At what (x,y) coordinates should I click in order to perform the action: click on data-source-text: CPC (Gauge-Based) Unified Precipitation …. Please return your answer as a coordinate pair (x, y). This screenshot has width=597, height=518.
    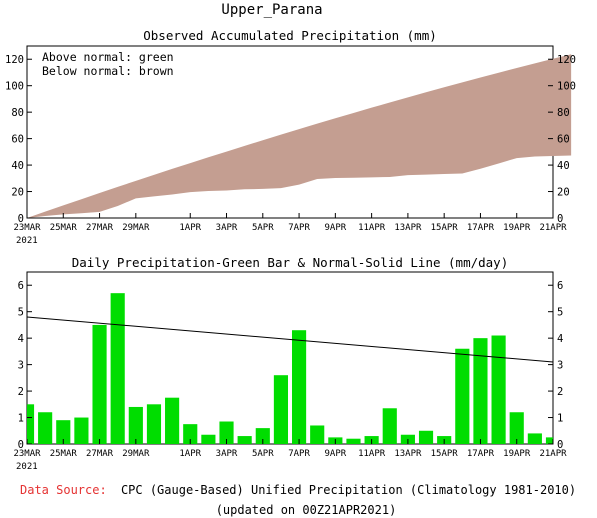
    Looking at the image, I should click on (348, 490).